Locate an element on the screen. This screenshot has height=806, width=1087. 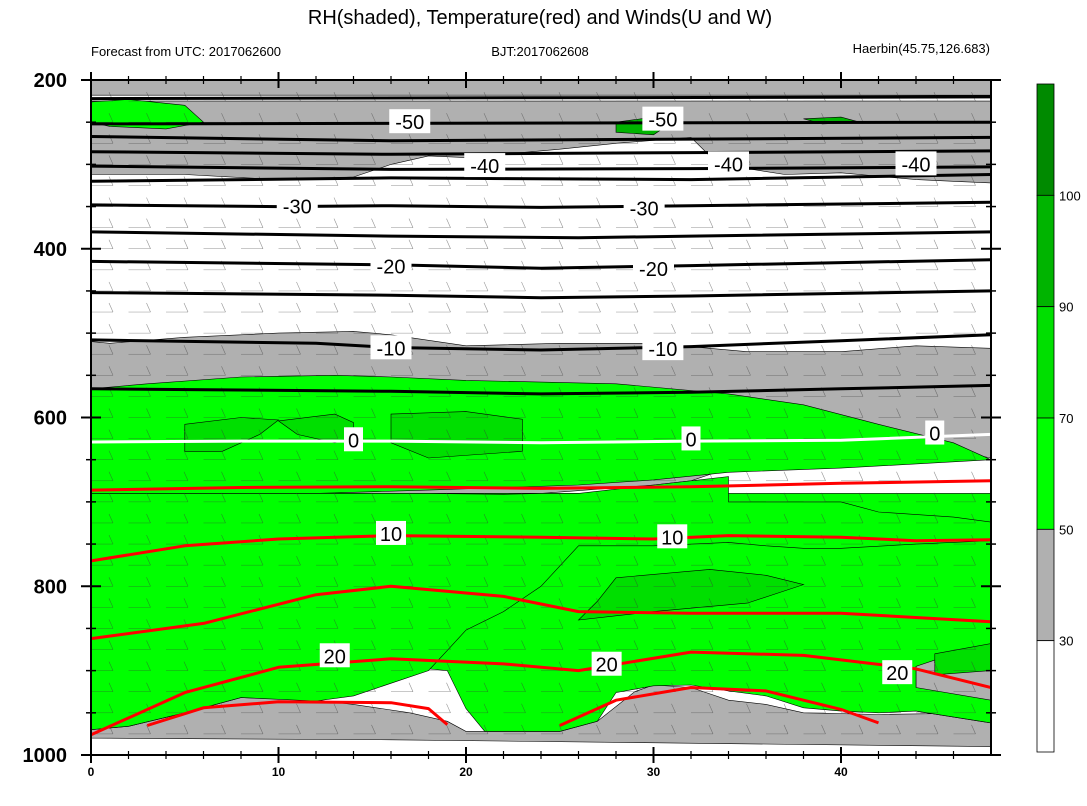
y-tick-label: 200 is located at coordinates (50, 81).